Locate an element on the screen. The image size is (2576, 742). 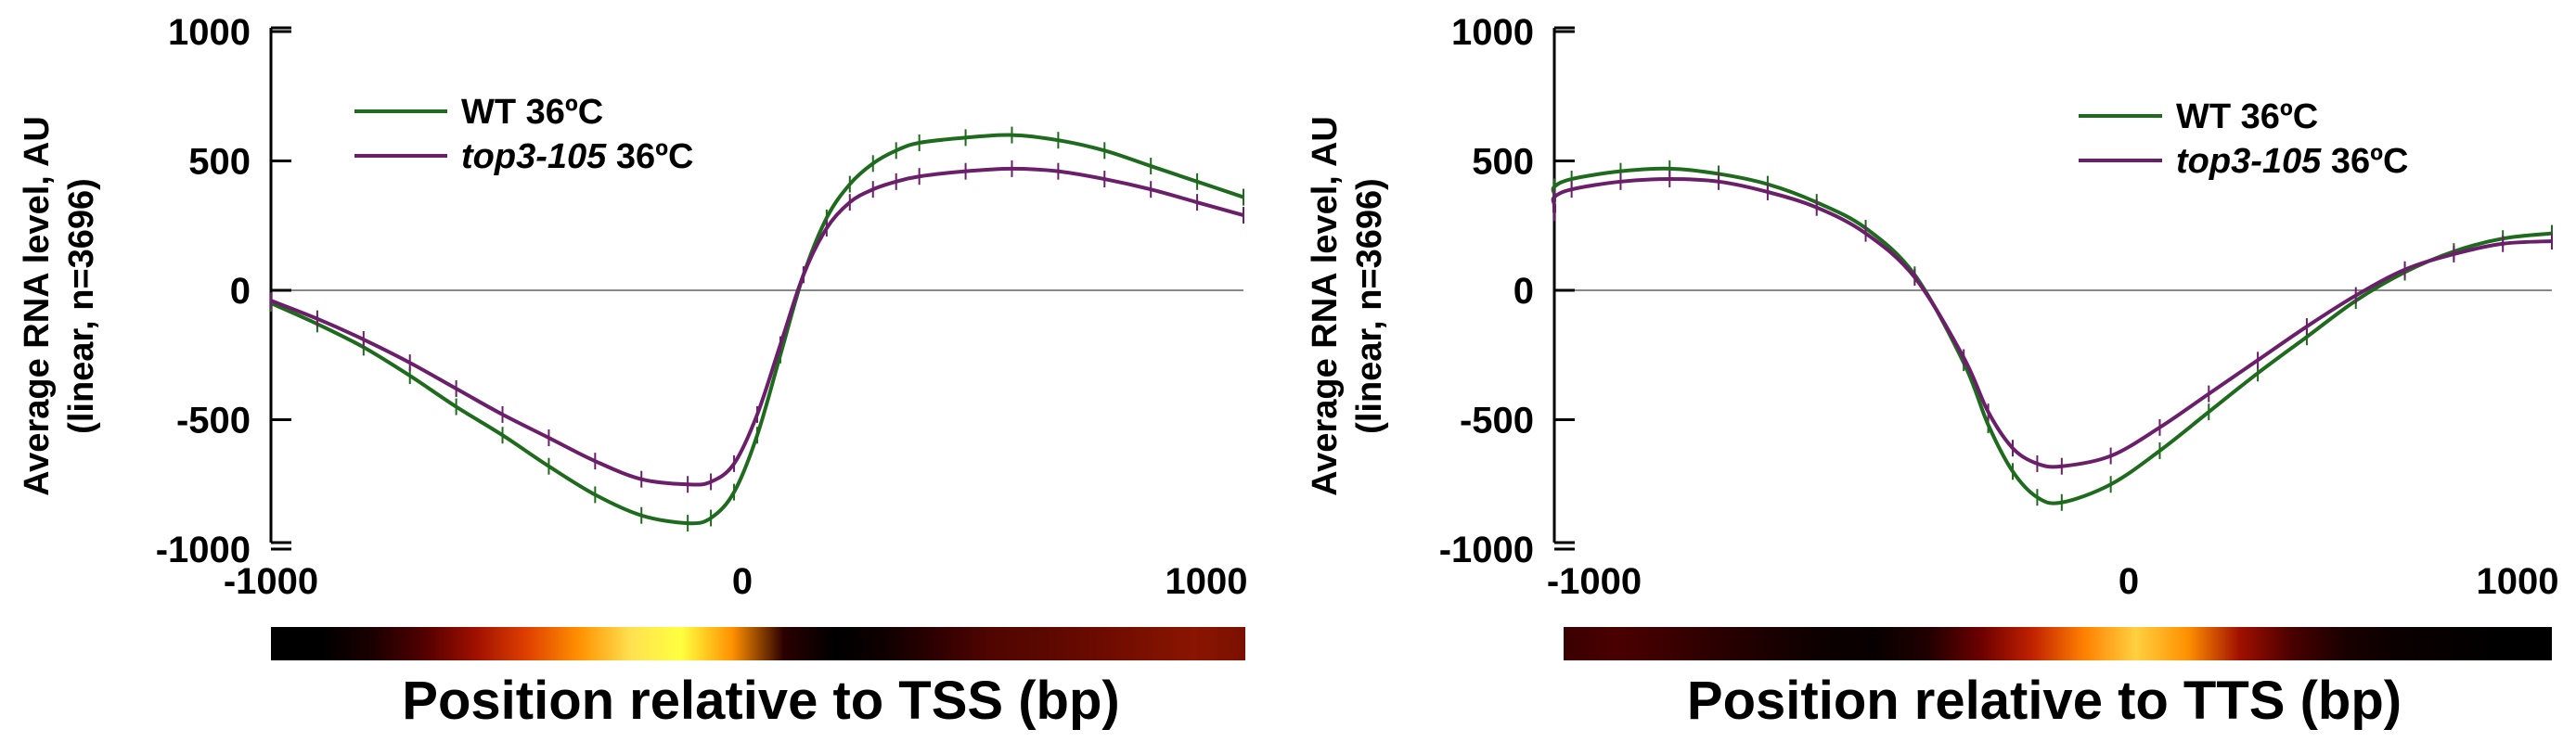
x-axis-label: Position relative to TSS (bp) is located at coordinates (761, 701).